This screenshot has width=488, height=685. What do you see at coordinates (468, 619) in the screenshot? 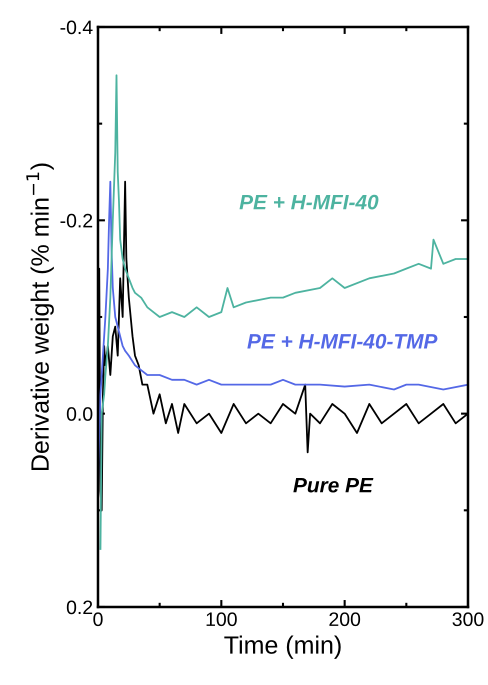
I see `x-tick-label: 300` at bounding box center [468, 619].